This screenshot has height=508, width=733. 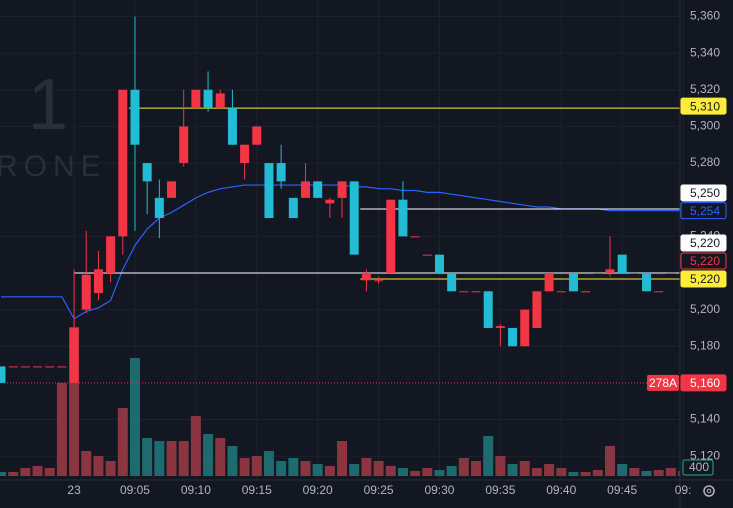 I want to click on y-tick-label: 5,360, so click(x=705, y=16).